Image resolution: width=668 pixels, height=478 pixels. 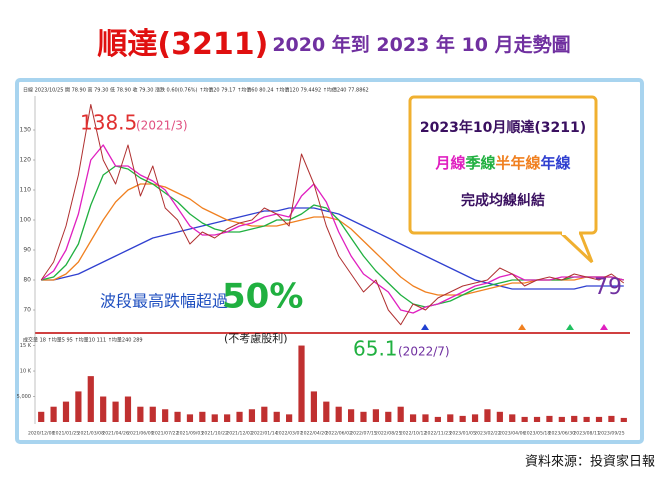 What do you see at coordinates (462, 434) in the screenshot?
I see `x-tick-label: 2023/01/05` at bounding box center [462, 434].